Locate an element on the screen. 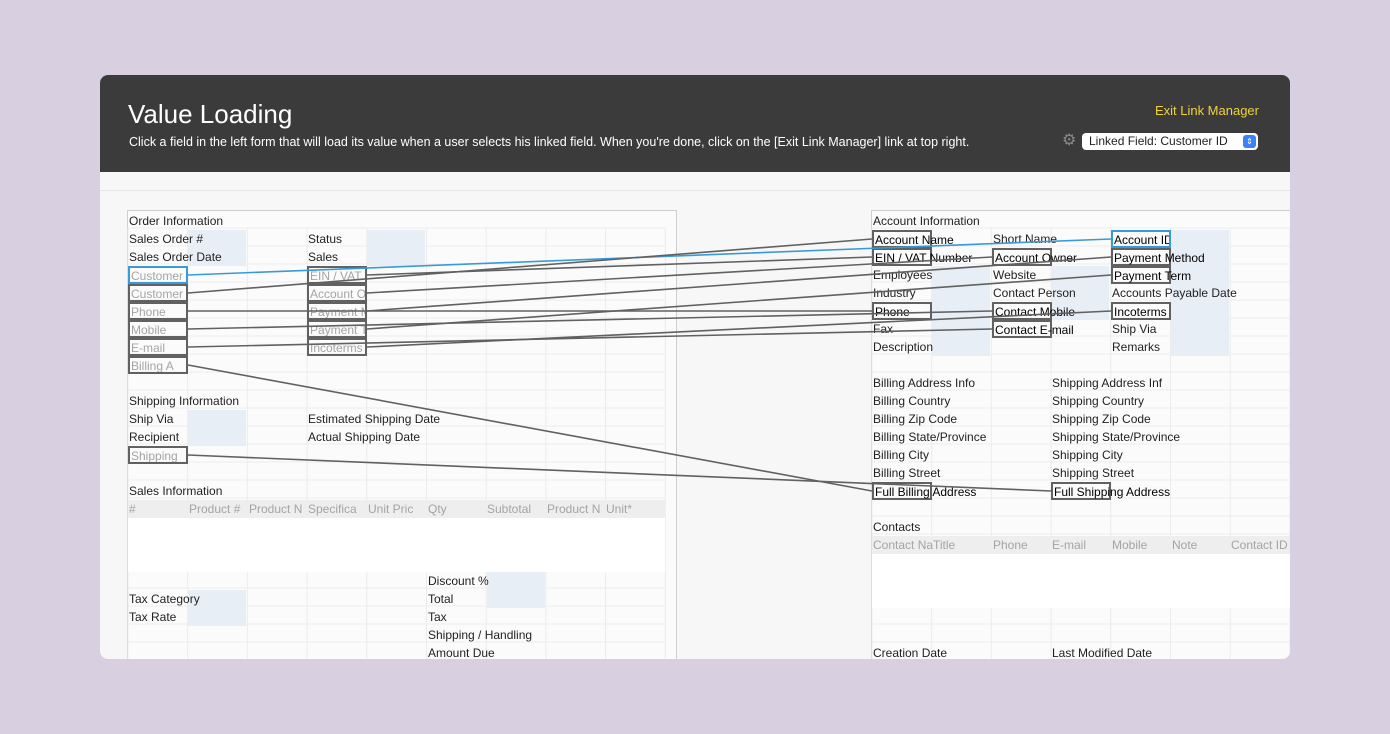 The image size is (1390, 734). field-account-owner-right: Account Owner is located at coordinates (1034, 257).